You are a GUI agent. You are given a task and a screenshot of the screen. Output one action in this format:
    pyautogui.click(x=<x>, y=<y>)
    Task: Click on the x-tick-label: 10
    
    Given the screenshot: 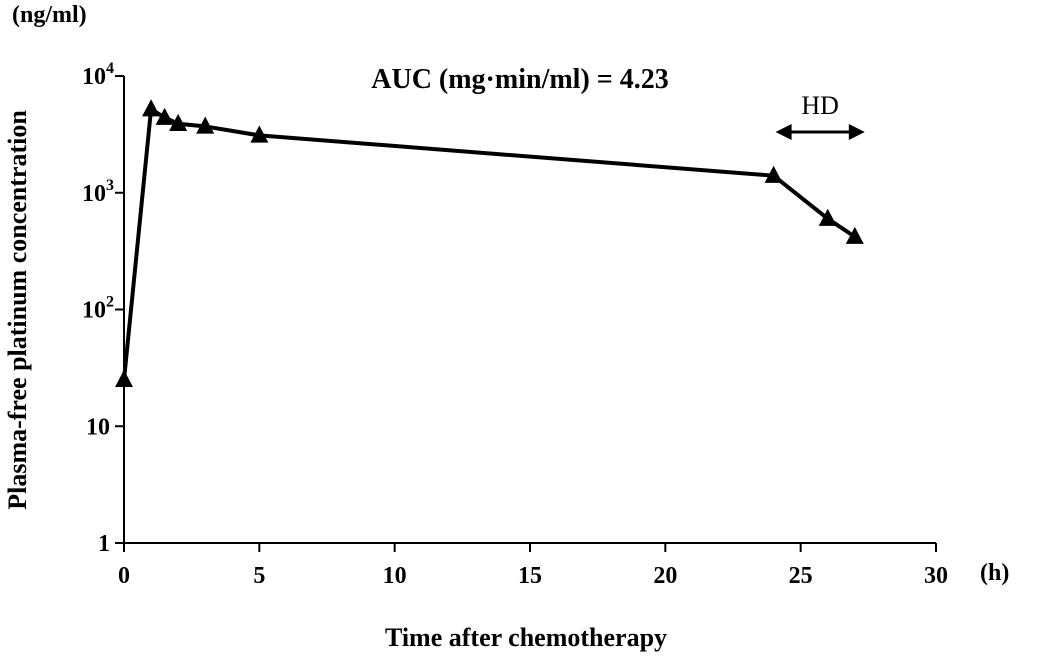 What is the action you would take?
    pyautogui.click(x=395, y=576)
    